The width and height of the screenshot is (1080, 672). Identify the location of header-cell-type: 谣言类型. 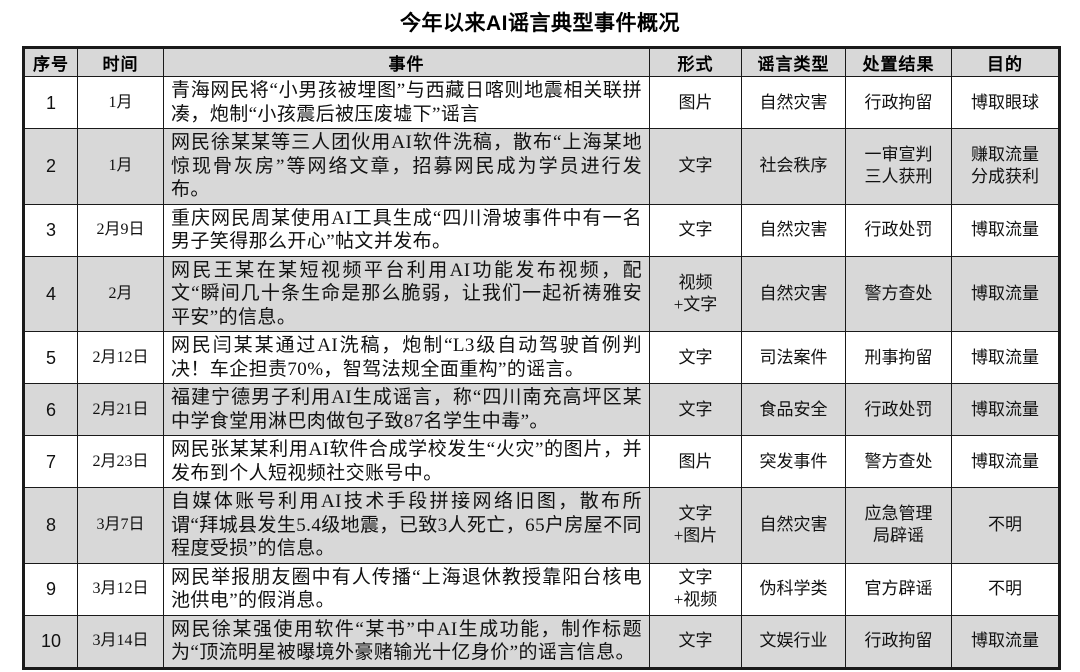
(793, 62).